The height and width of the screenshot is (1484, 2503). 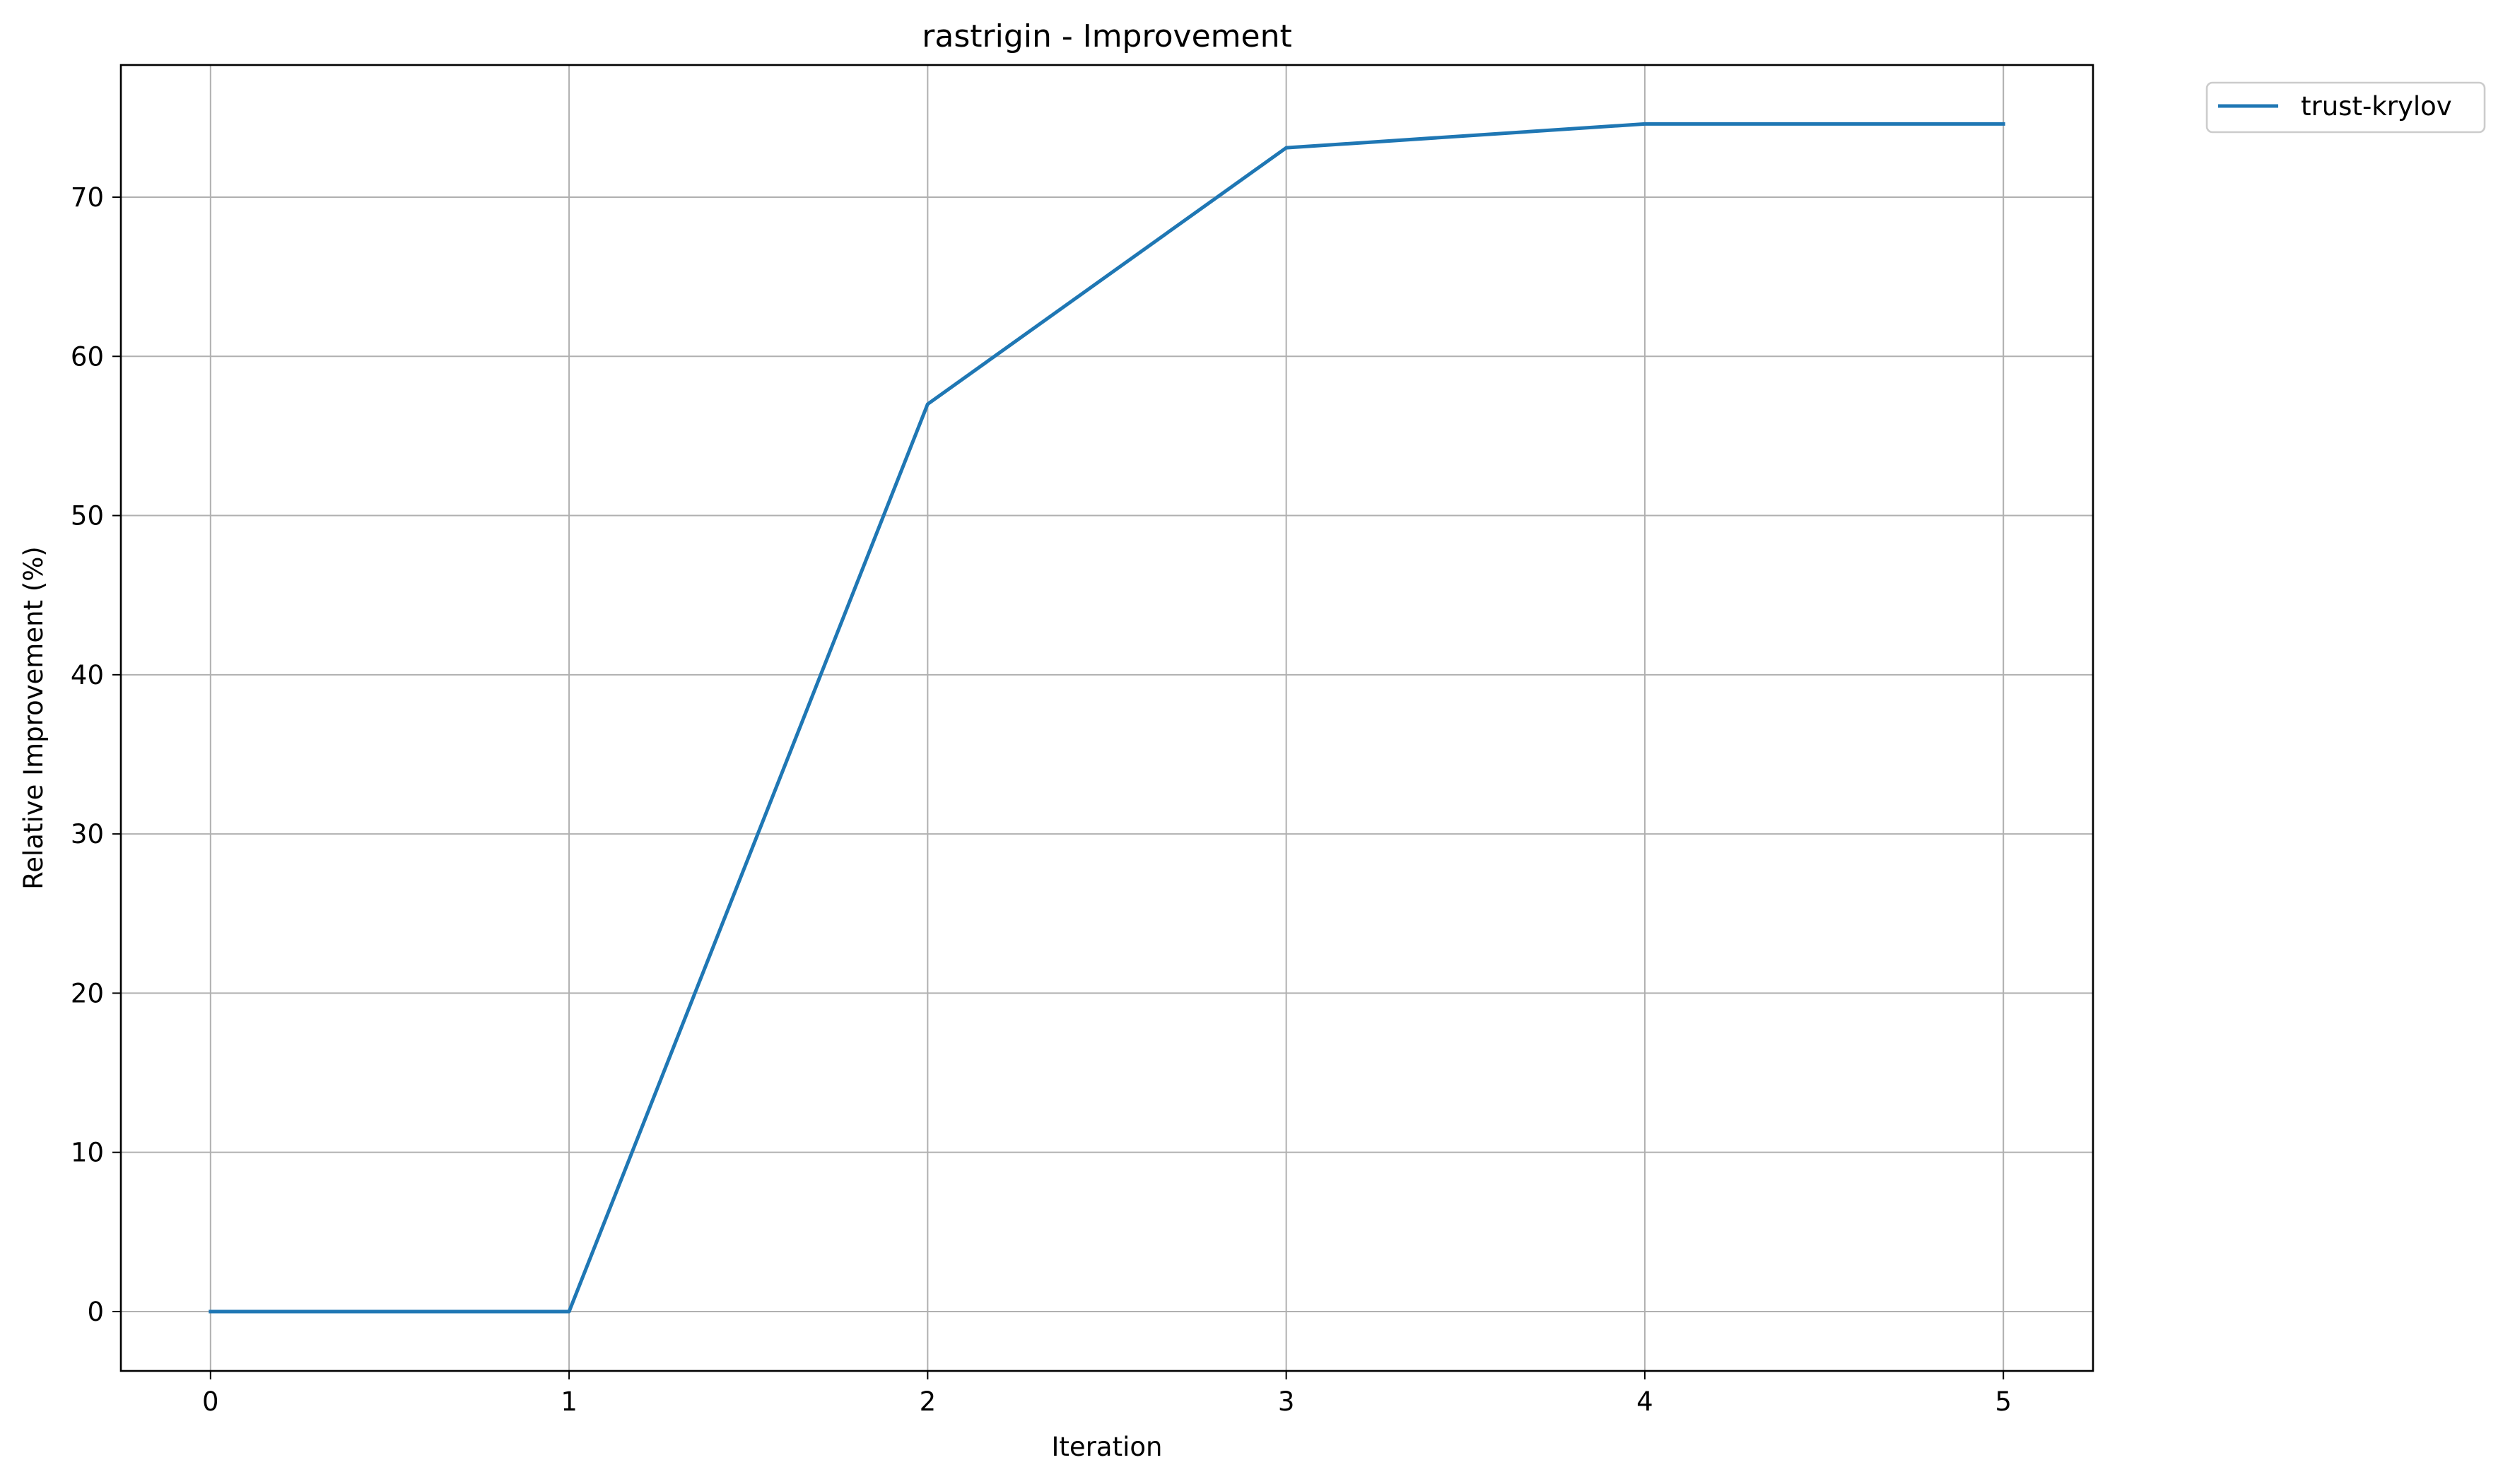 I want to click on y-tick-label: 10, so click(x=87, y=1153).